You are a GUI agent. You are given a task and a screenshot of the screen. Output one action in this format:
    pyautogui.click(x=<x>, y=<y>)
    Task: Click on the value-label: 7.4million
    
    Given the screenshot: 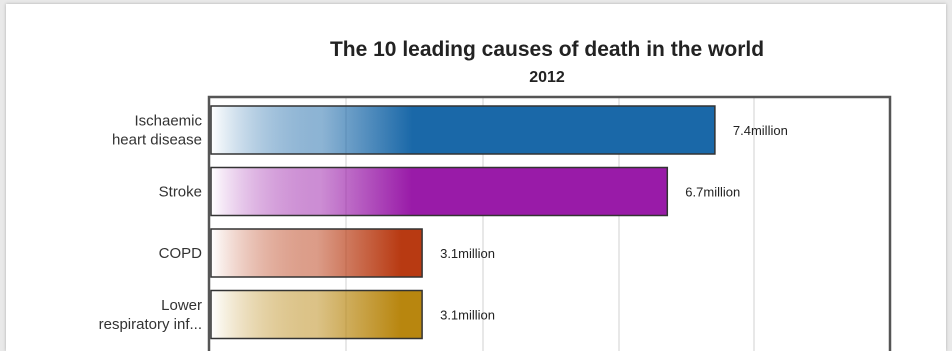 What is the action you would take?
    pyautogui.click(x=760, y=130)
    